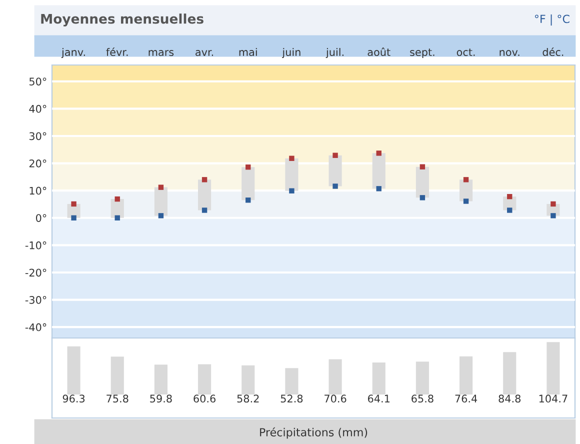 The height and width of the screenshot is (444, 580). I want to click on y-tick-label: 10°, so click(38, 190).